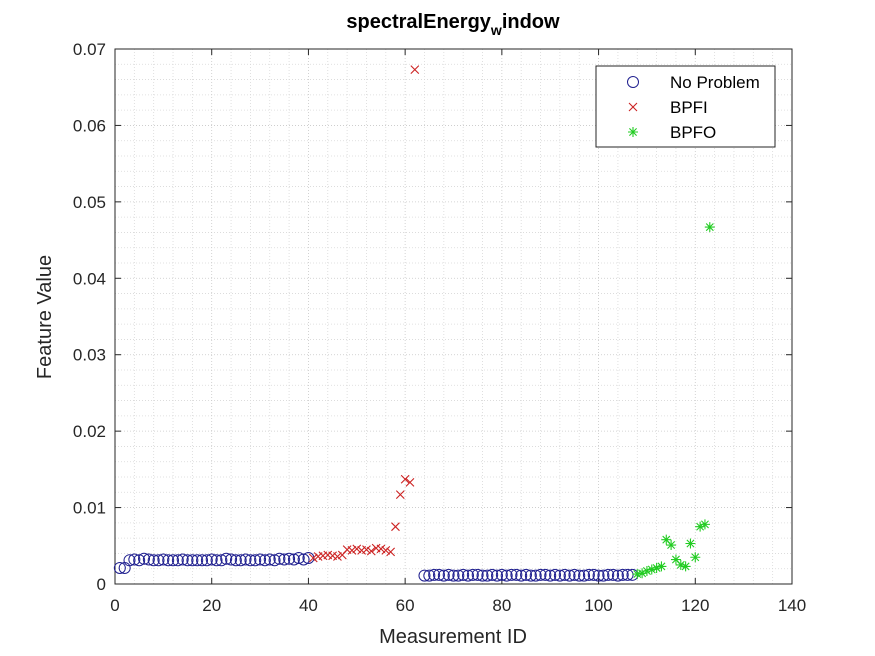 The width and height of the screenshot is (875, 656). What do you see at coordinates (598, 605) in the screenshot?
I see `x-tick-label: 100` at bounding box center [598, 605].